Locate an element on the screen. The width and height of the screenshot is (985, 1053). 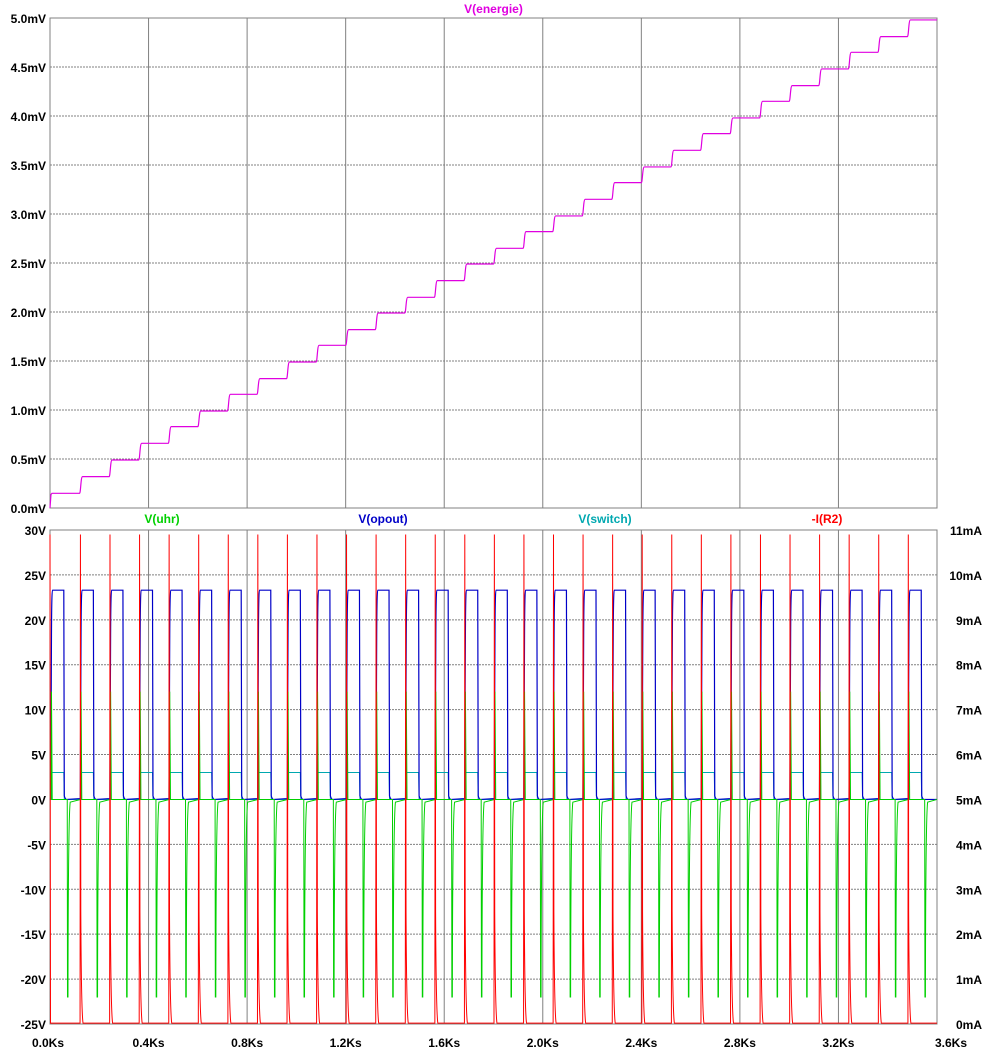
y-tick-label: 2.0mV is located at coordinates (28, 313).